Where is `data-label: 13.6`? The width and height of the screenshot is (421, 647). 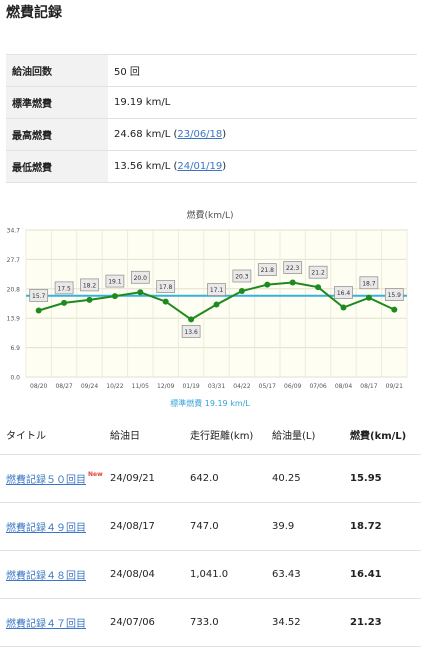 data-label: 13.6 is located at coordinates (191, 332).